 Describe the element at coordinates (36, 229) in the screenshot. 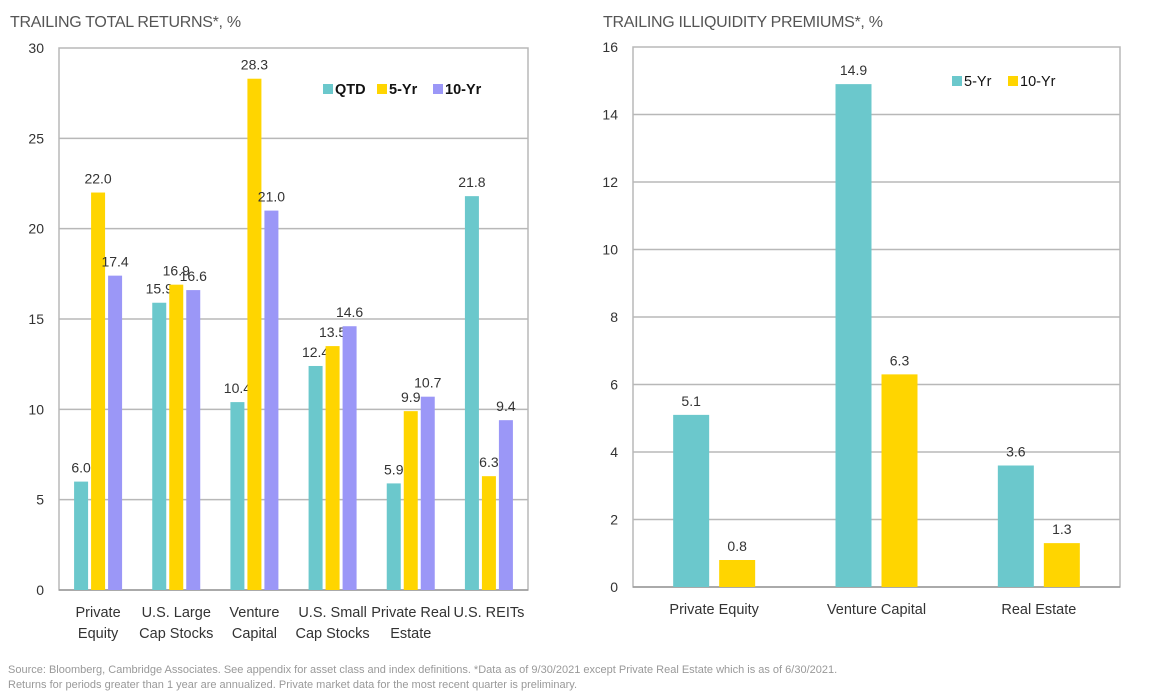

I see `y-tick-label: 20` at that location.